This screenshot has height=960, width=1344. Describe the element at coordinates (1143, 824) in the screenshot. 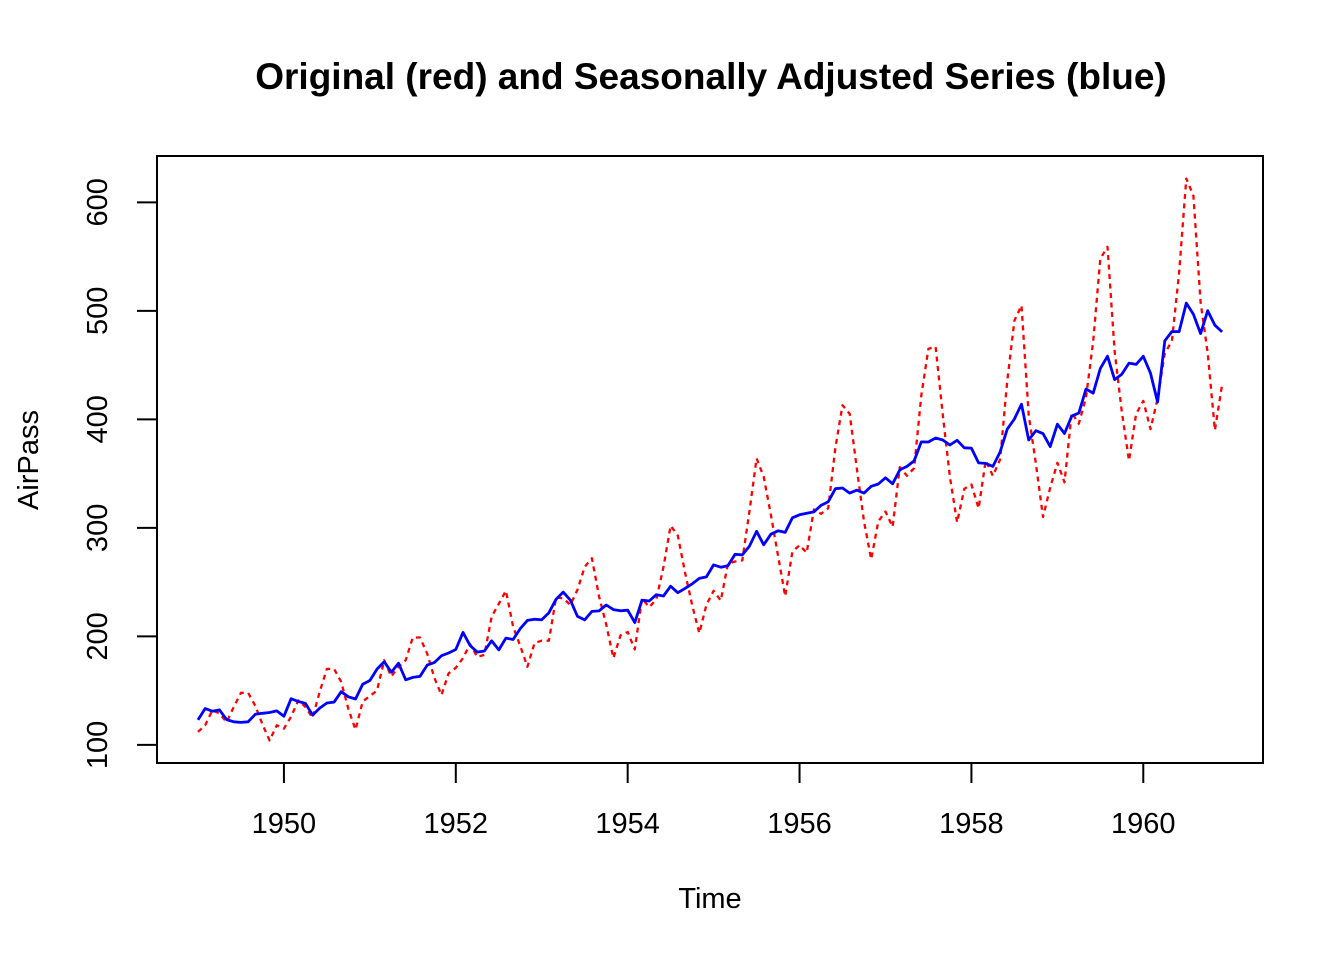

I see `x-tick-label: 1960` at that location.